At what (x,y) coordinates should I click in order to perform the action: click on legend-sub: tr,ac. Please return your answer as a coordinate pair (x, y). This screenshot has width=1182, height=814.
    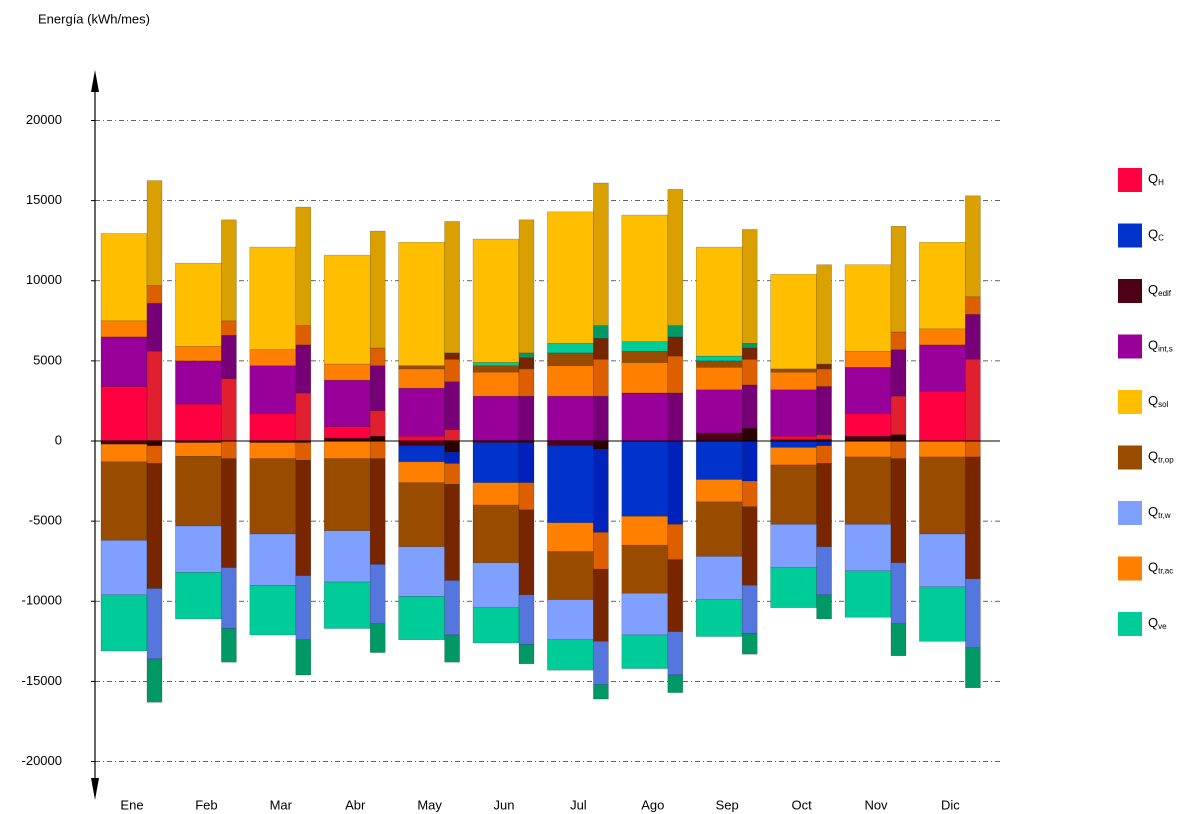
    Looking at the image, I should click on (1165, 571).